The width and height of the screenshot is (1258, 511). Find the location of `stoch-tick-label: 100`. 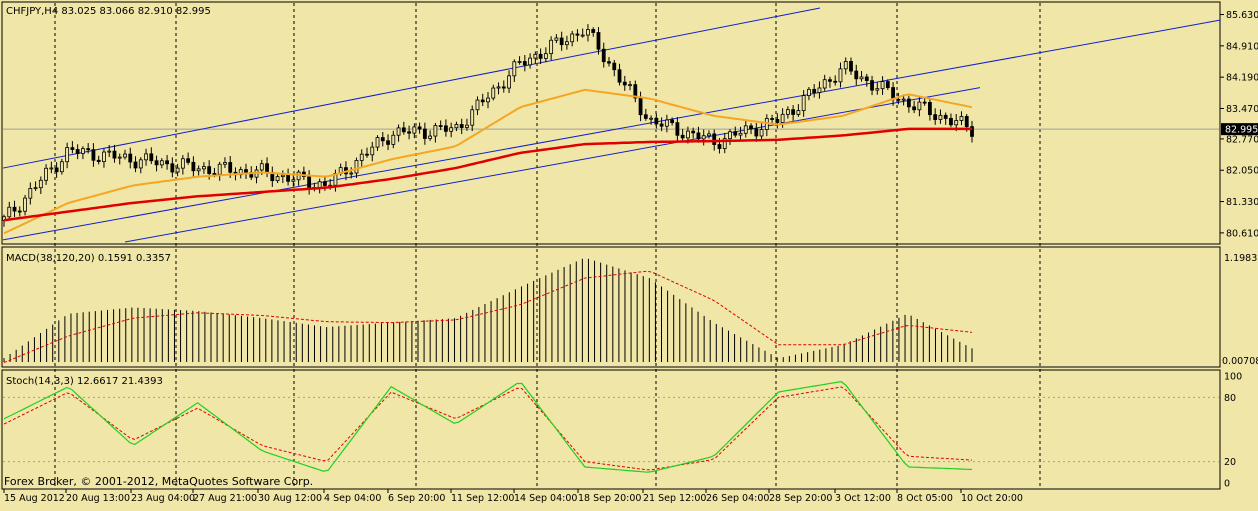

stoch-tick-label: 100 is located at coordinates (1233, 377).